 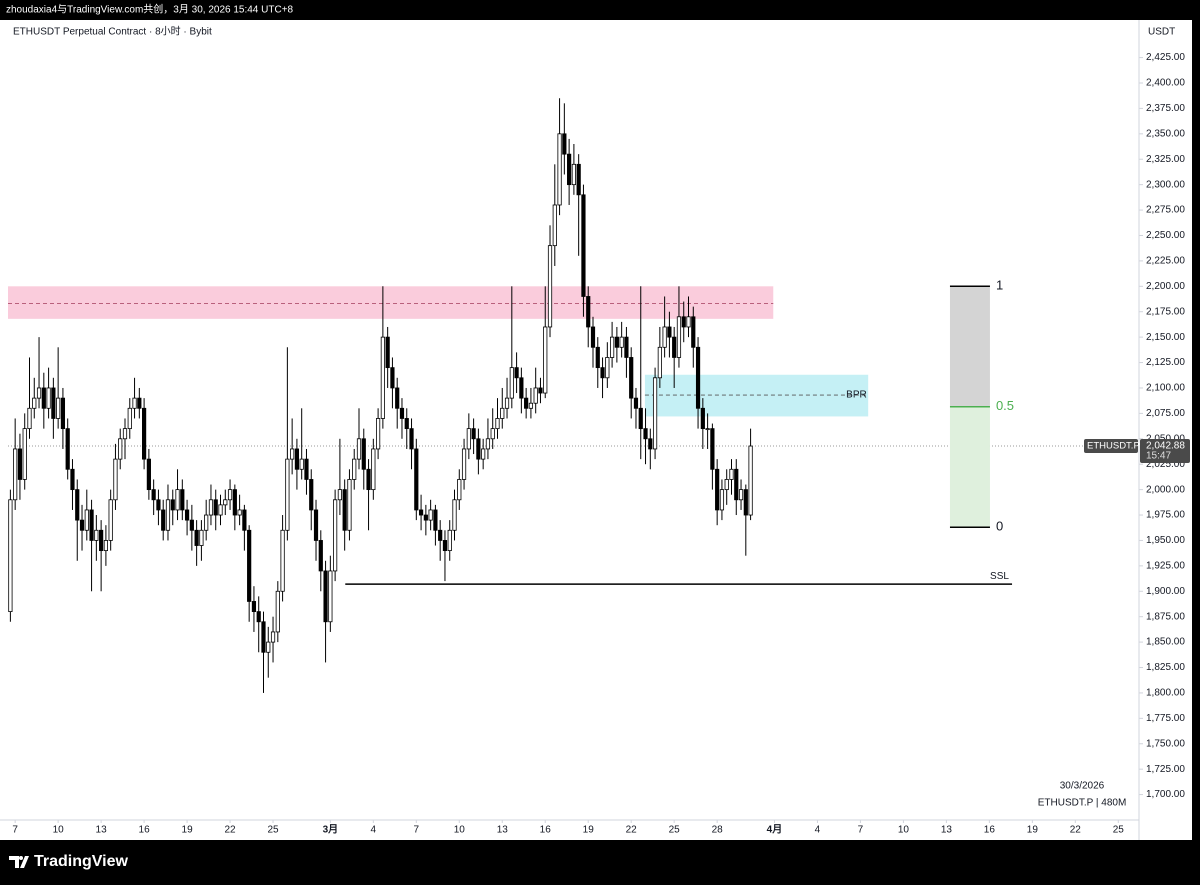 I want to click on y-tick-label: 2,150.00, so click(x=1165, y=337).